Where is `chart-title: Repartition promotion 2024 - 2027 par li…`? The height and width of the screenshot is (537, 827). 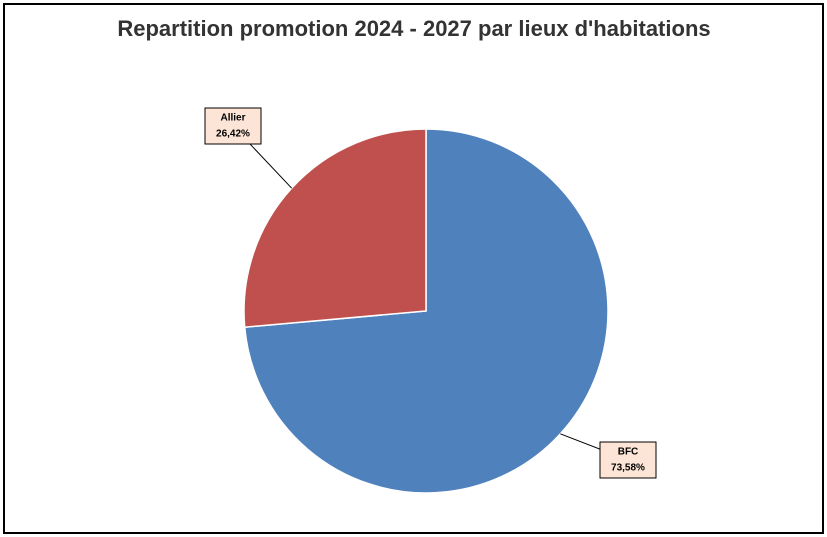
chart-title: Repartition promotion 2024 - 2027 par li… is located at coordinates (413, 28).